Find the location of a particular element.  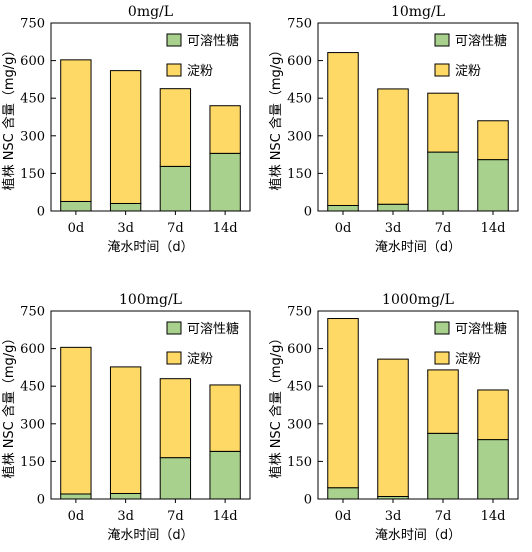

chart-title: 100mg/L is located at coordinates (150, 300).